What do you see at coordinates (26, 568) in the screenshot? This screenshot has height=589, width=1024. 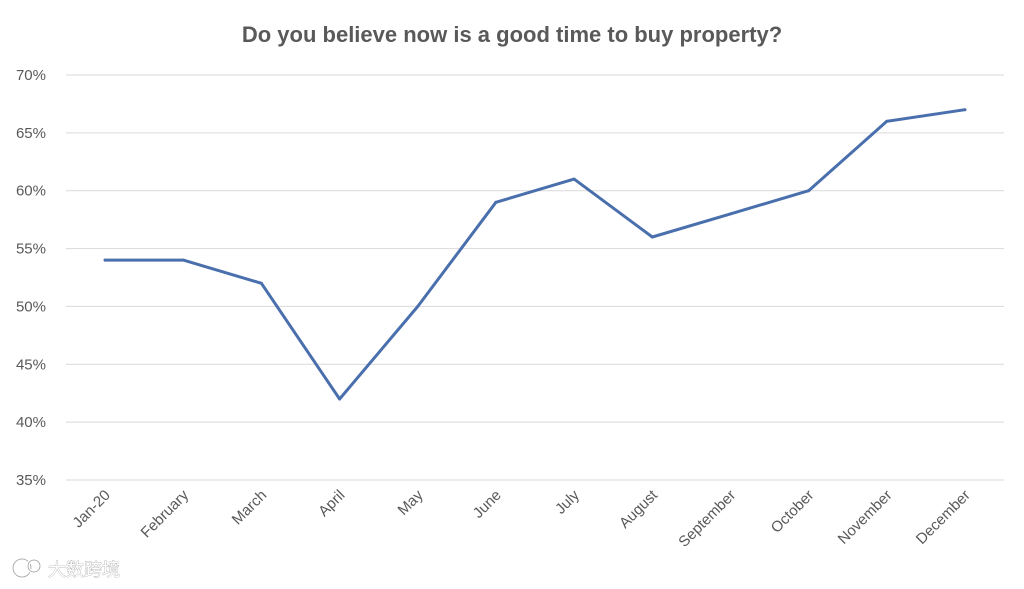 I see `watermark-logo-icon` at bounding box center [26, 568].